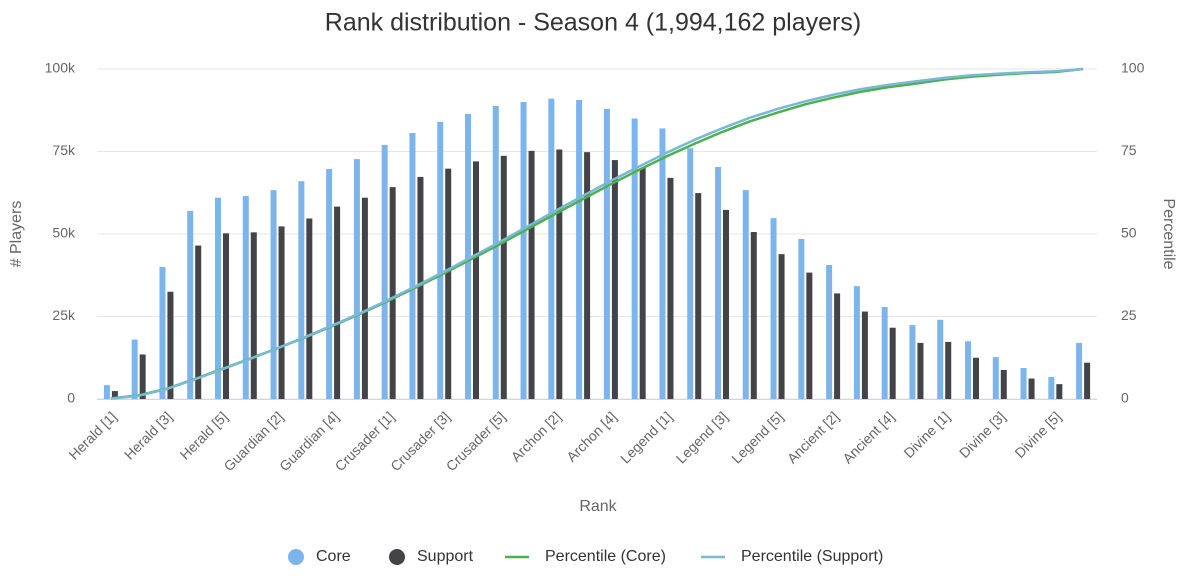 The image size is (1186, 580). Describe the element at coordinates (813, 437) in the screenshot. I see `x-tick-label: Ancient [2]` at that location.